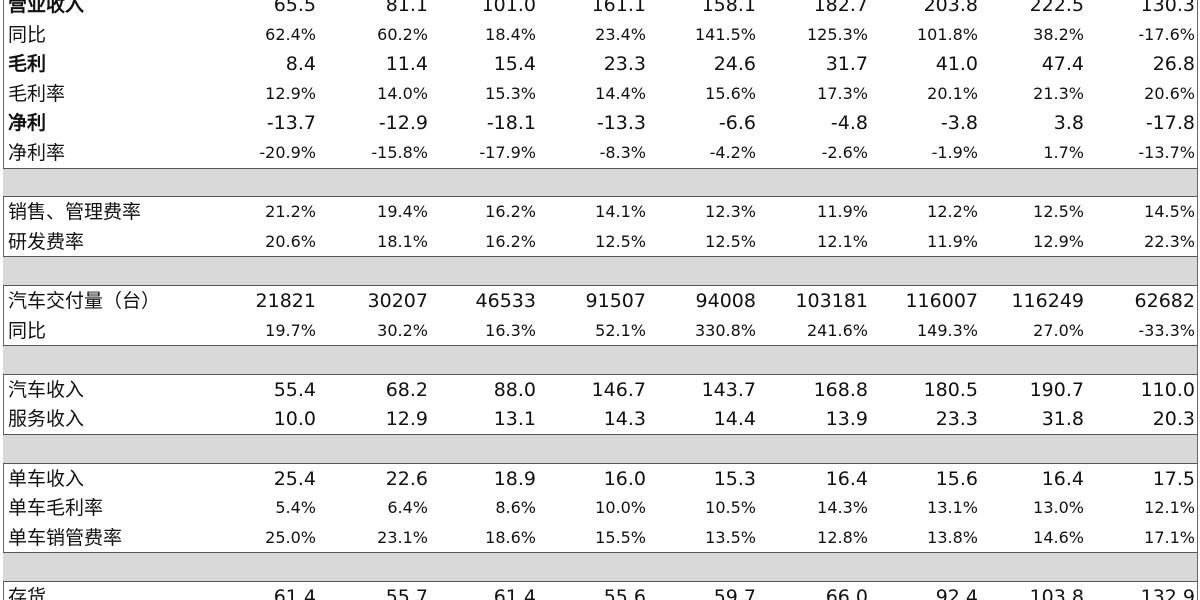  I want to click on cell-value: 12.3%, so click(730, 212).